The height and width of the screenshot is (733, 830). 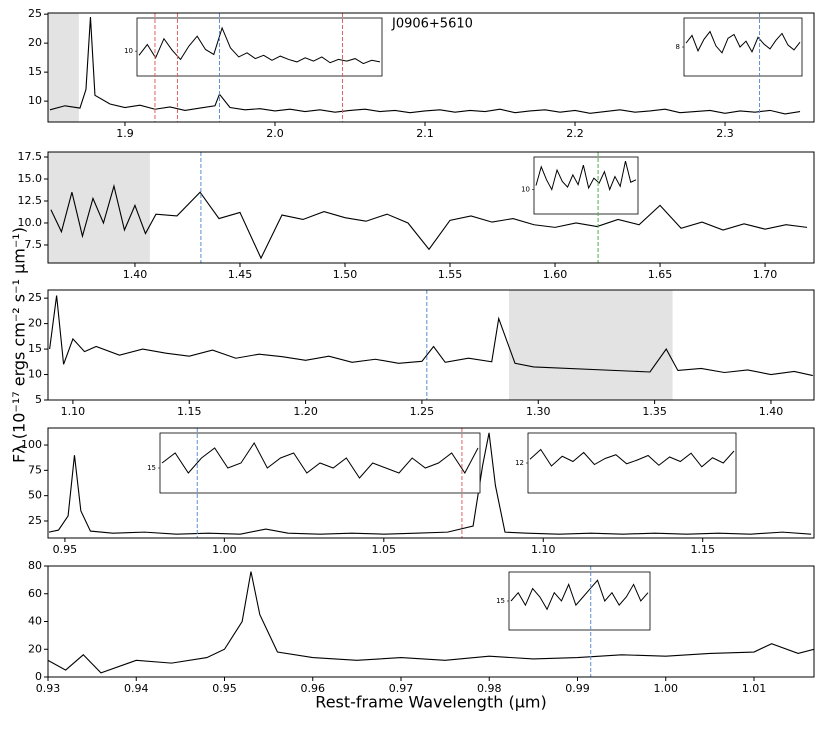 What do you see at coordinates (519, 463) in the screenshot?
I see `inset-tick-label: 12` at bounding box center [519, 463].